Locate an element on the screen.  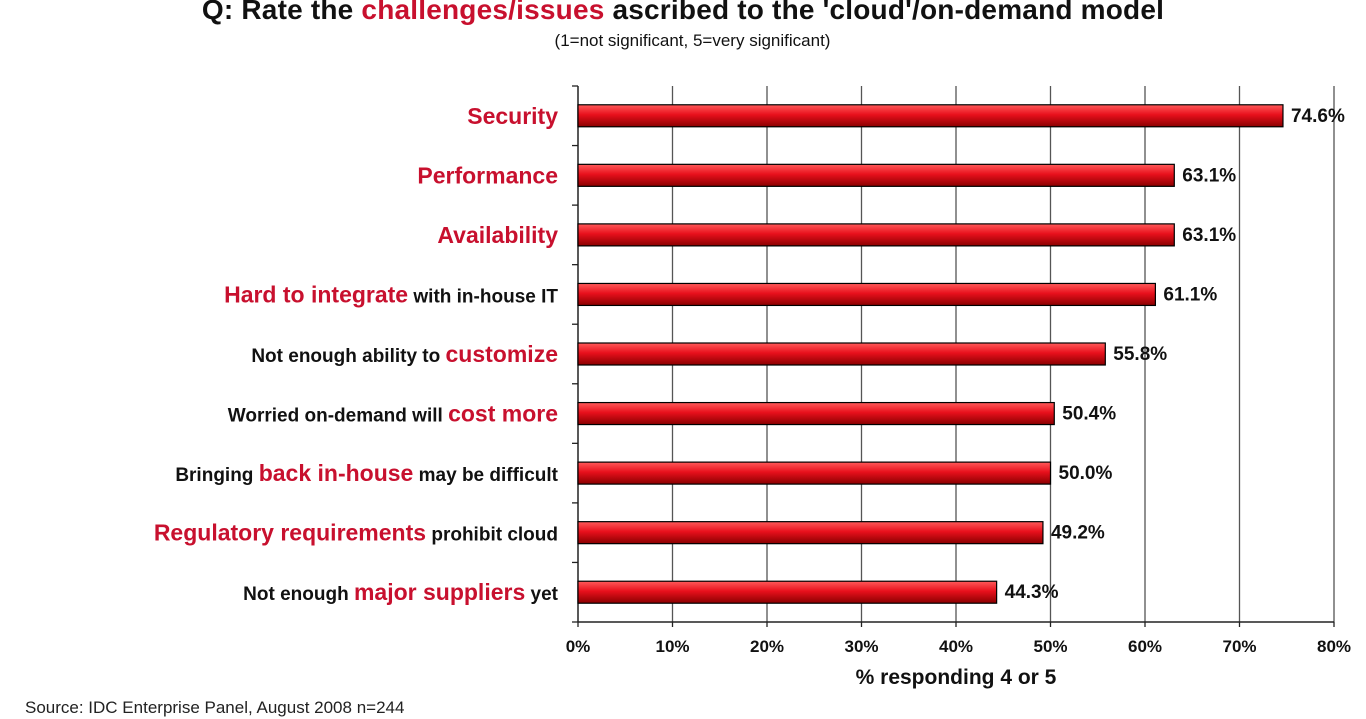
category-label: Hard to integrate with in-house IT is located at coordinates (391, 294).